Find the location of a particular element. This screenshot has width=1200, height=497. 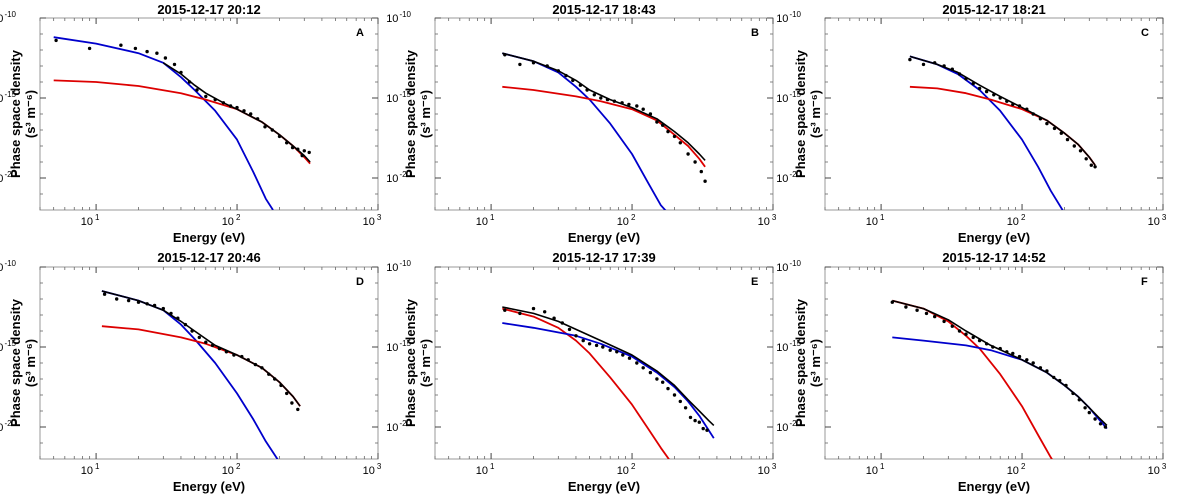

panel-label: D is located at coordinates (360, 282).